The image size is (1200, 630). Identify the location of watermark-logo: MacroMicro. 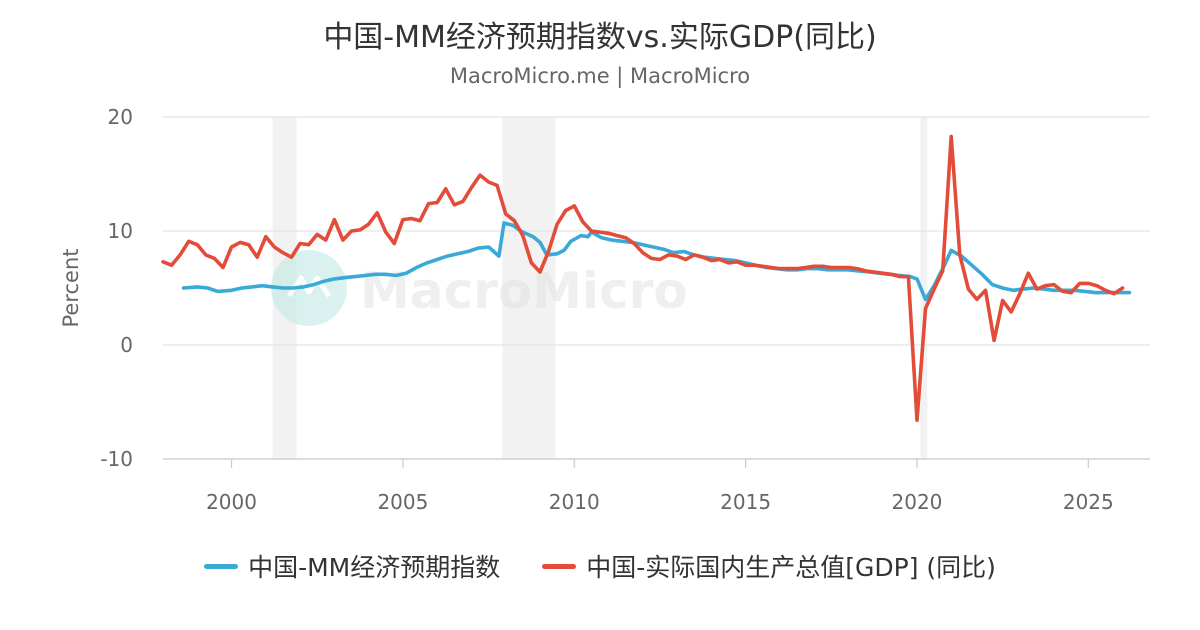
(479, 288).